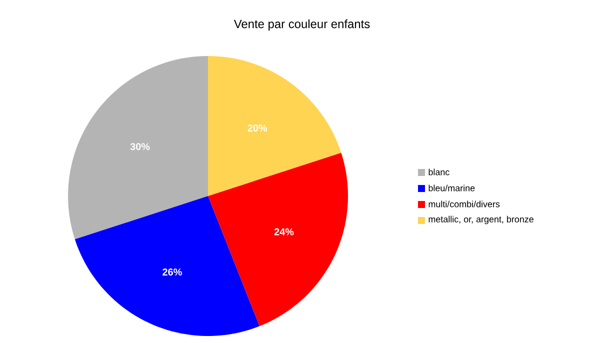  Describe the element at coordinates (140, 146) in the screenshot. I see `data-label: 30%` at that location.